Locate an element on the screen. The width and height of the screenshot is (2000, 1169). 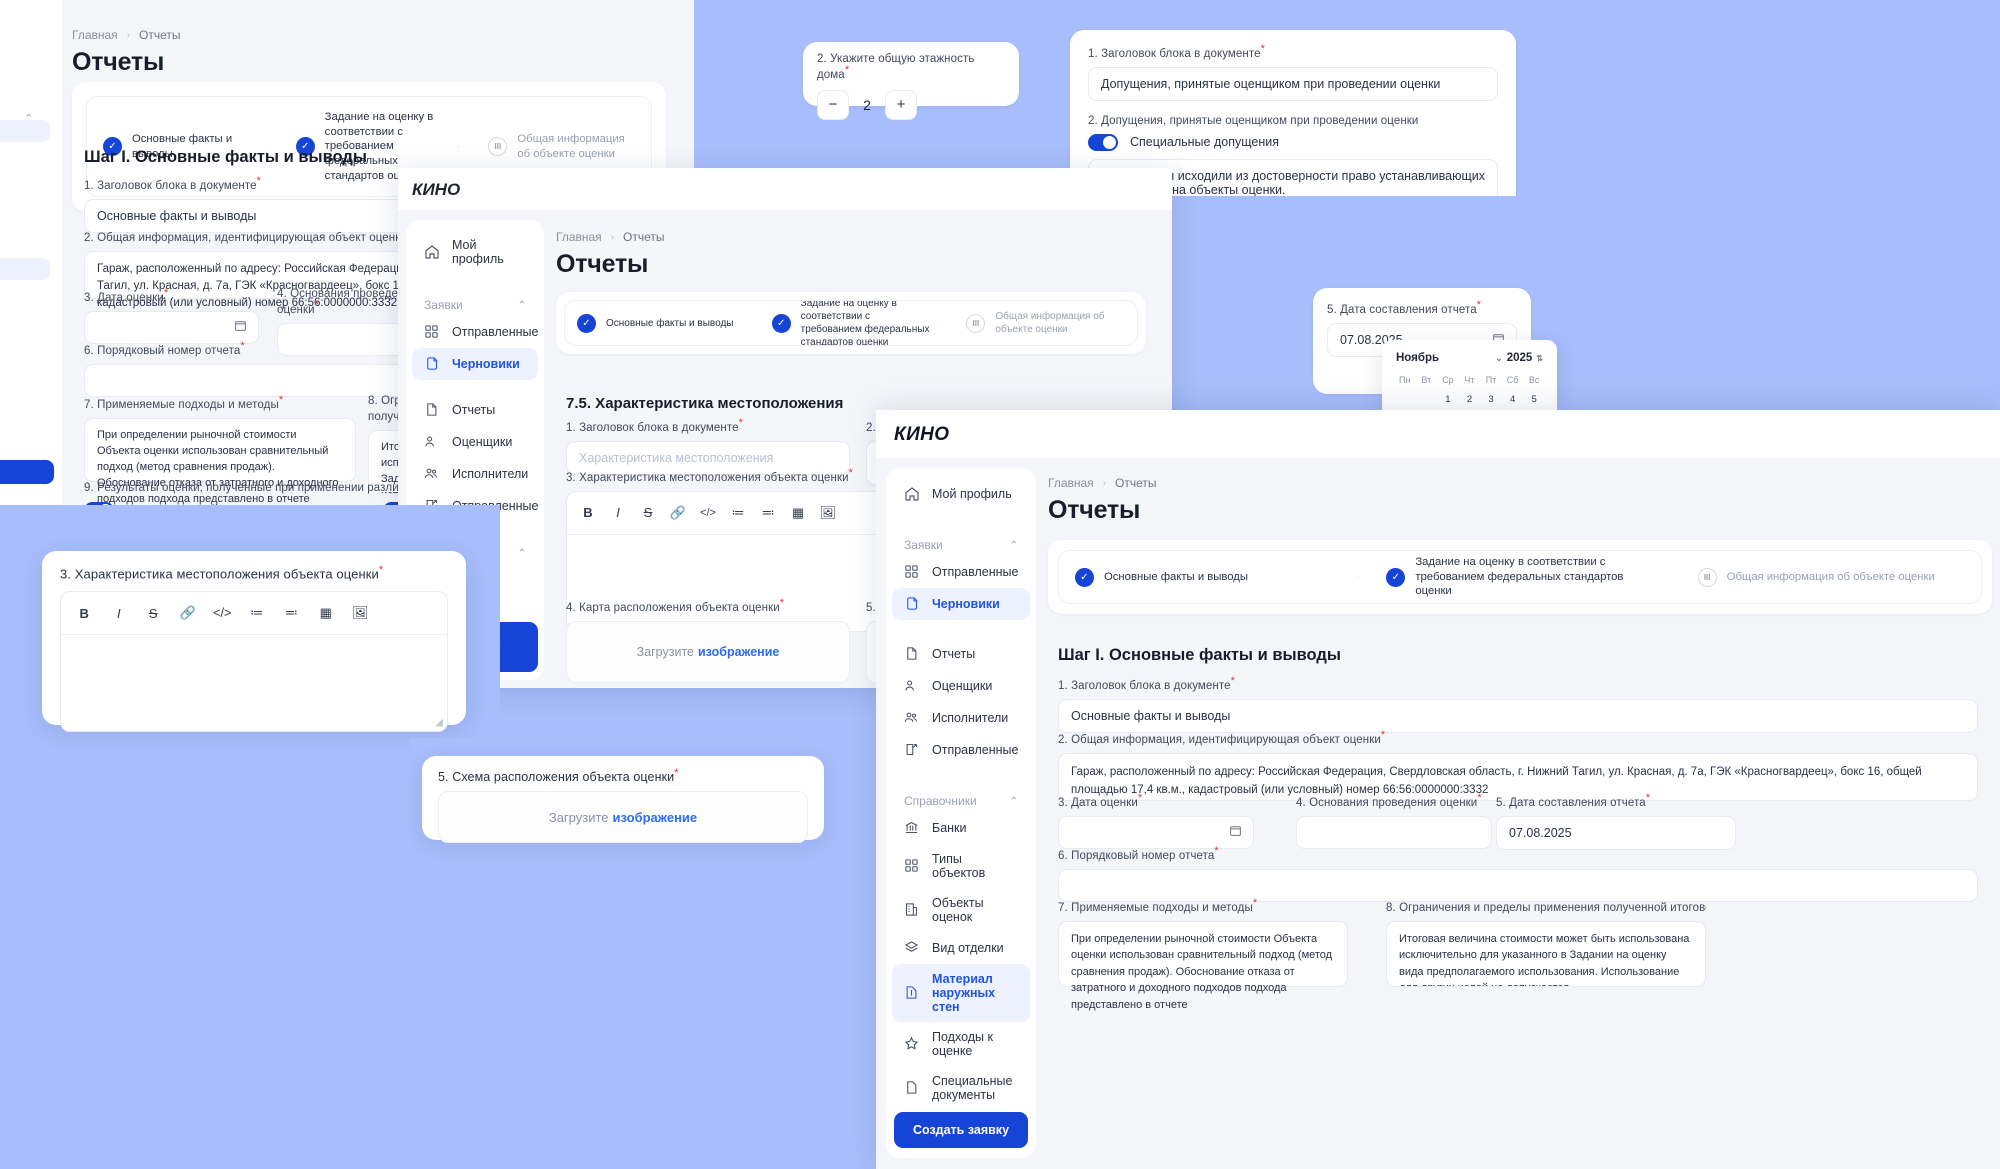
calendar-day: 1 is located at coordinates (1448, 399).